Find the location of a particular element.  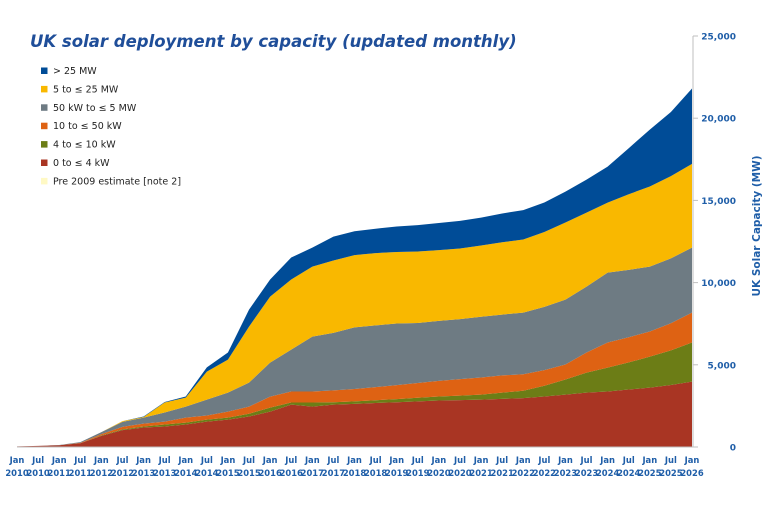

y-tick-label: 20,000 is located at coordinates (718, 120).